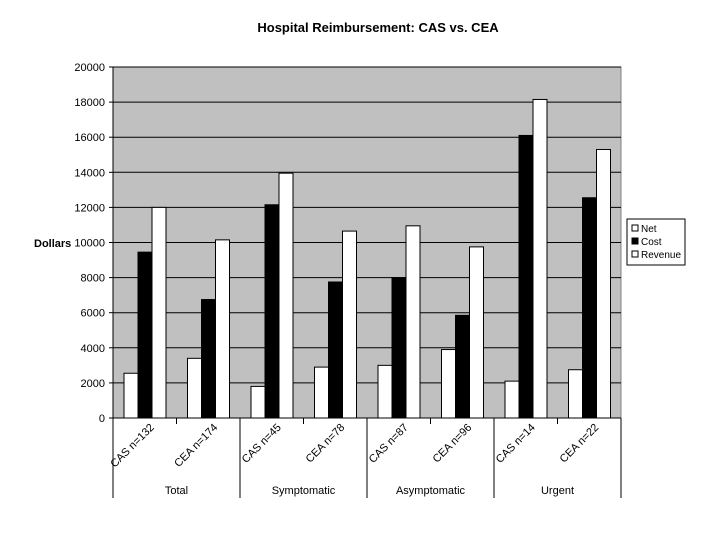 This screenshot has height=540, width=720. Describe the element at coordinates (431, 491) in the screenshot. I see `group-label: Asymptomatic` at that location.